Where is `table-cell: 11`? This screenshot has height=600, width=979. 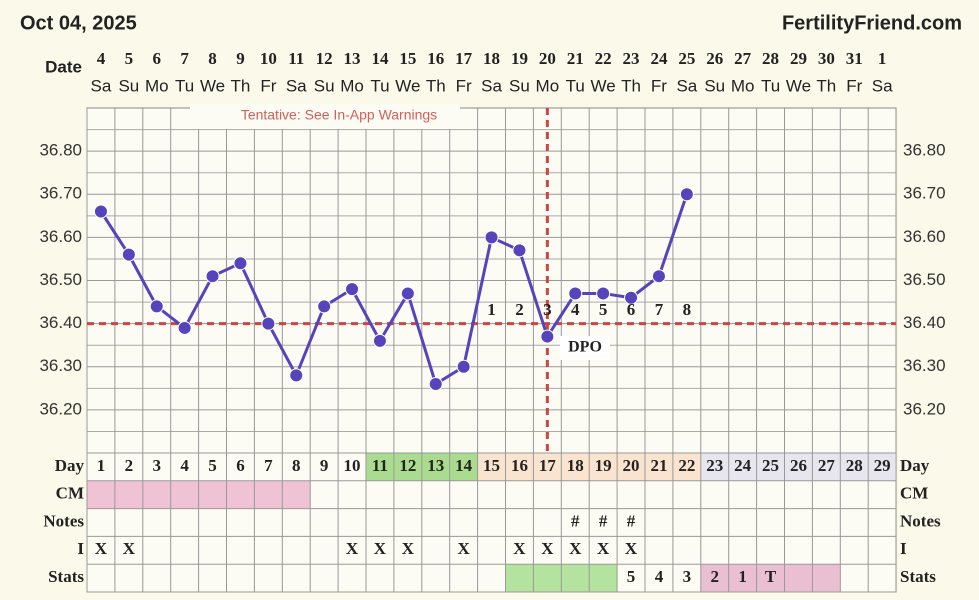 table-cell: 11 is located at coordinates (380, 465).